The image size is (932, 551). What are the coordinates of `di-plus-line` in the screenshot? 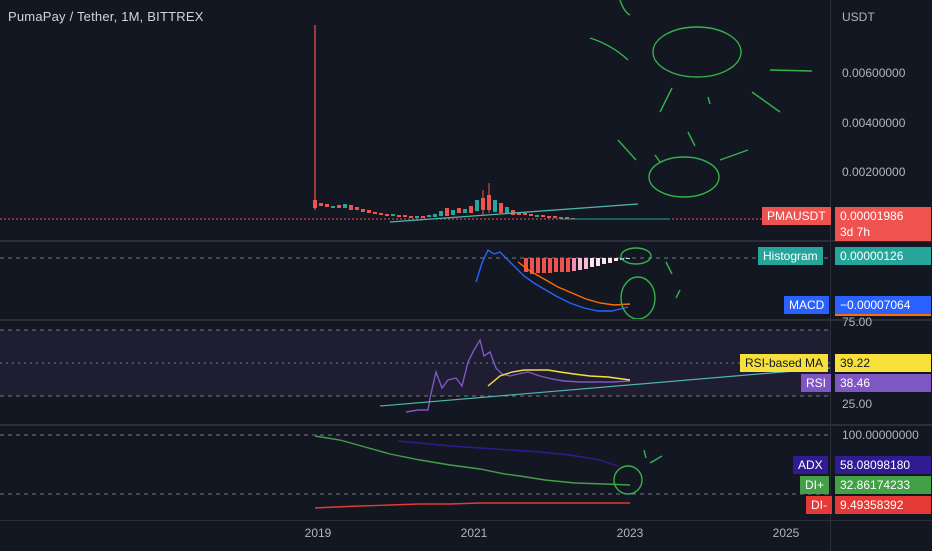 It's located at (472, 460).